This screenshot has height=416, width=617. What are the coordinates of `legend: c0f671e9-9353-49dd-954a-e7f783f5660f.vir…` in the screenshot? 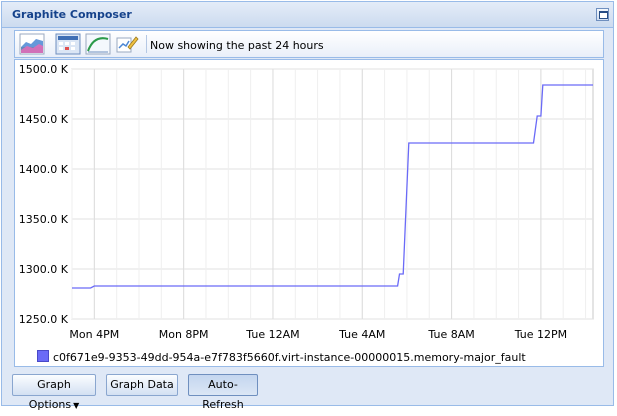 It's located at (281, 357).